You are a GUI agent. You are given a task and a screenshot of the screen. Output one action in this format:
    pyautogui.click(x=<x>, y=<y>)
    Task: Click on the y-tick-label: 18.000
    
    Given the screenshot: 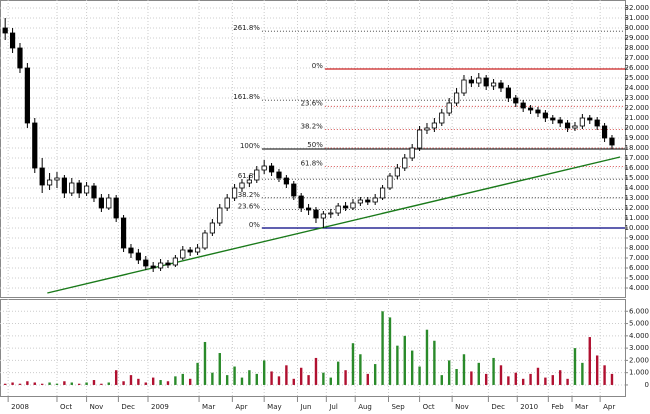 What is the action you would take?
    pyautogui.click(x=637, y=148)
    